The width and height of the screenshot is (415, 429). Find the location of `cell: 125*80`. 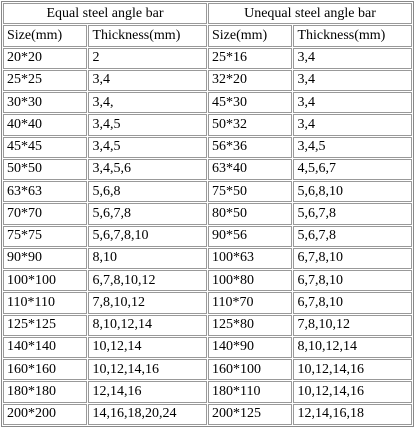

cell: 125*80 is located at coordinates (250, 325).